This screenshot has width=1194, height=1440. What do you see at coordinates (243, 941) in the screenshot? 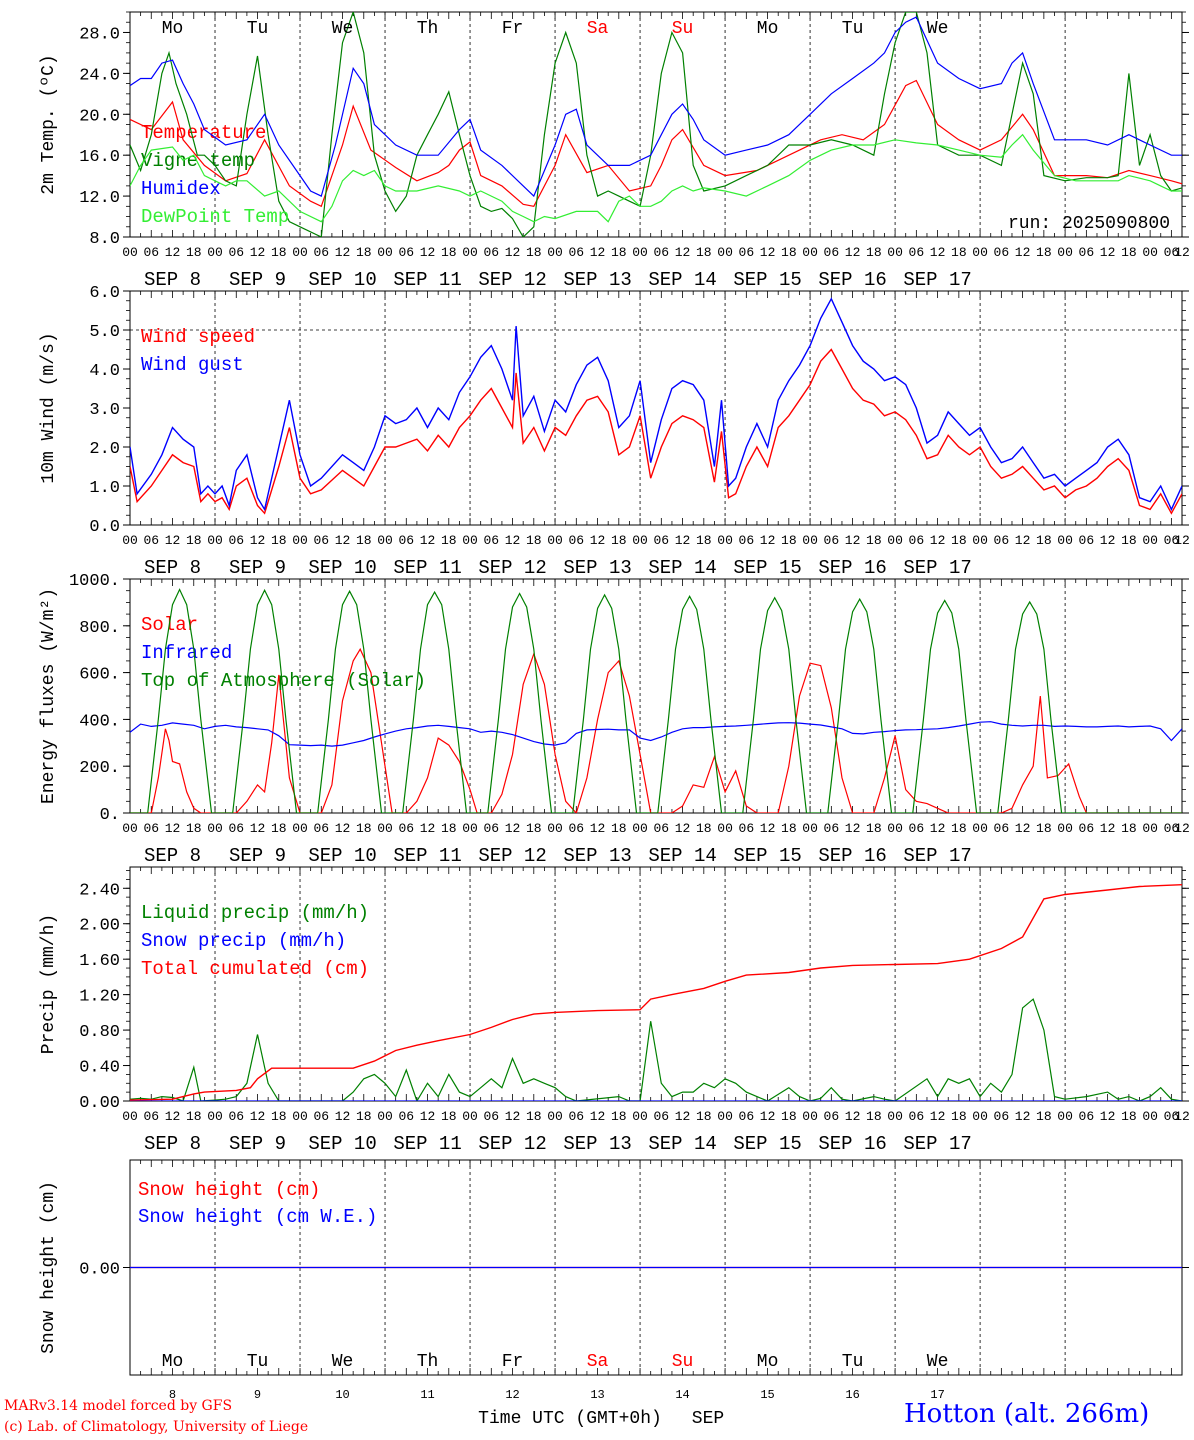
I see `legend-entry: Snow precip (mm/h)` at bounding box center [243, 941].